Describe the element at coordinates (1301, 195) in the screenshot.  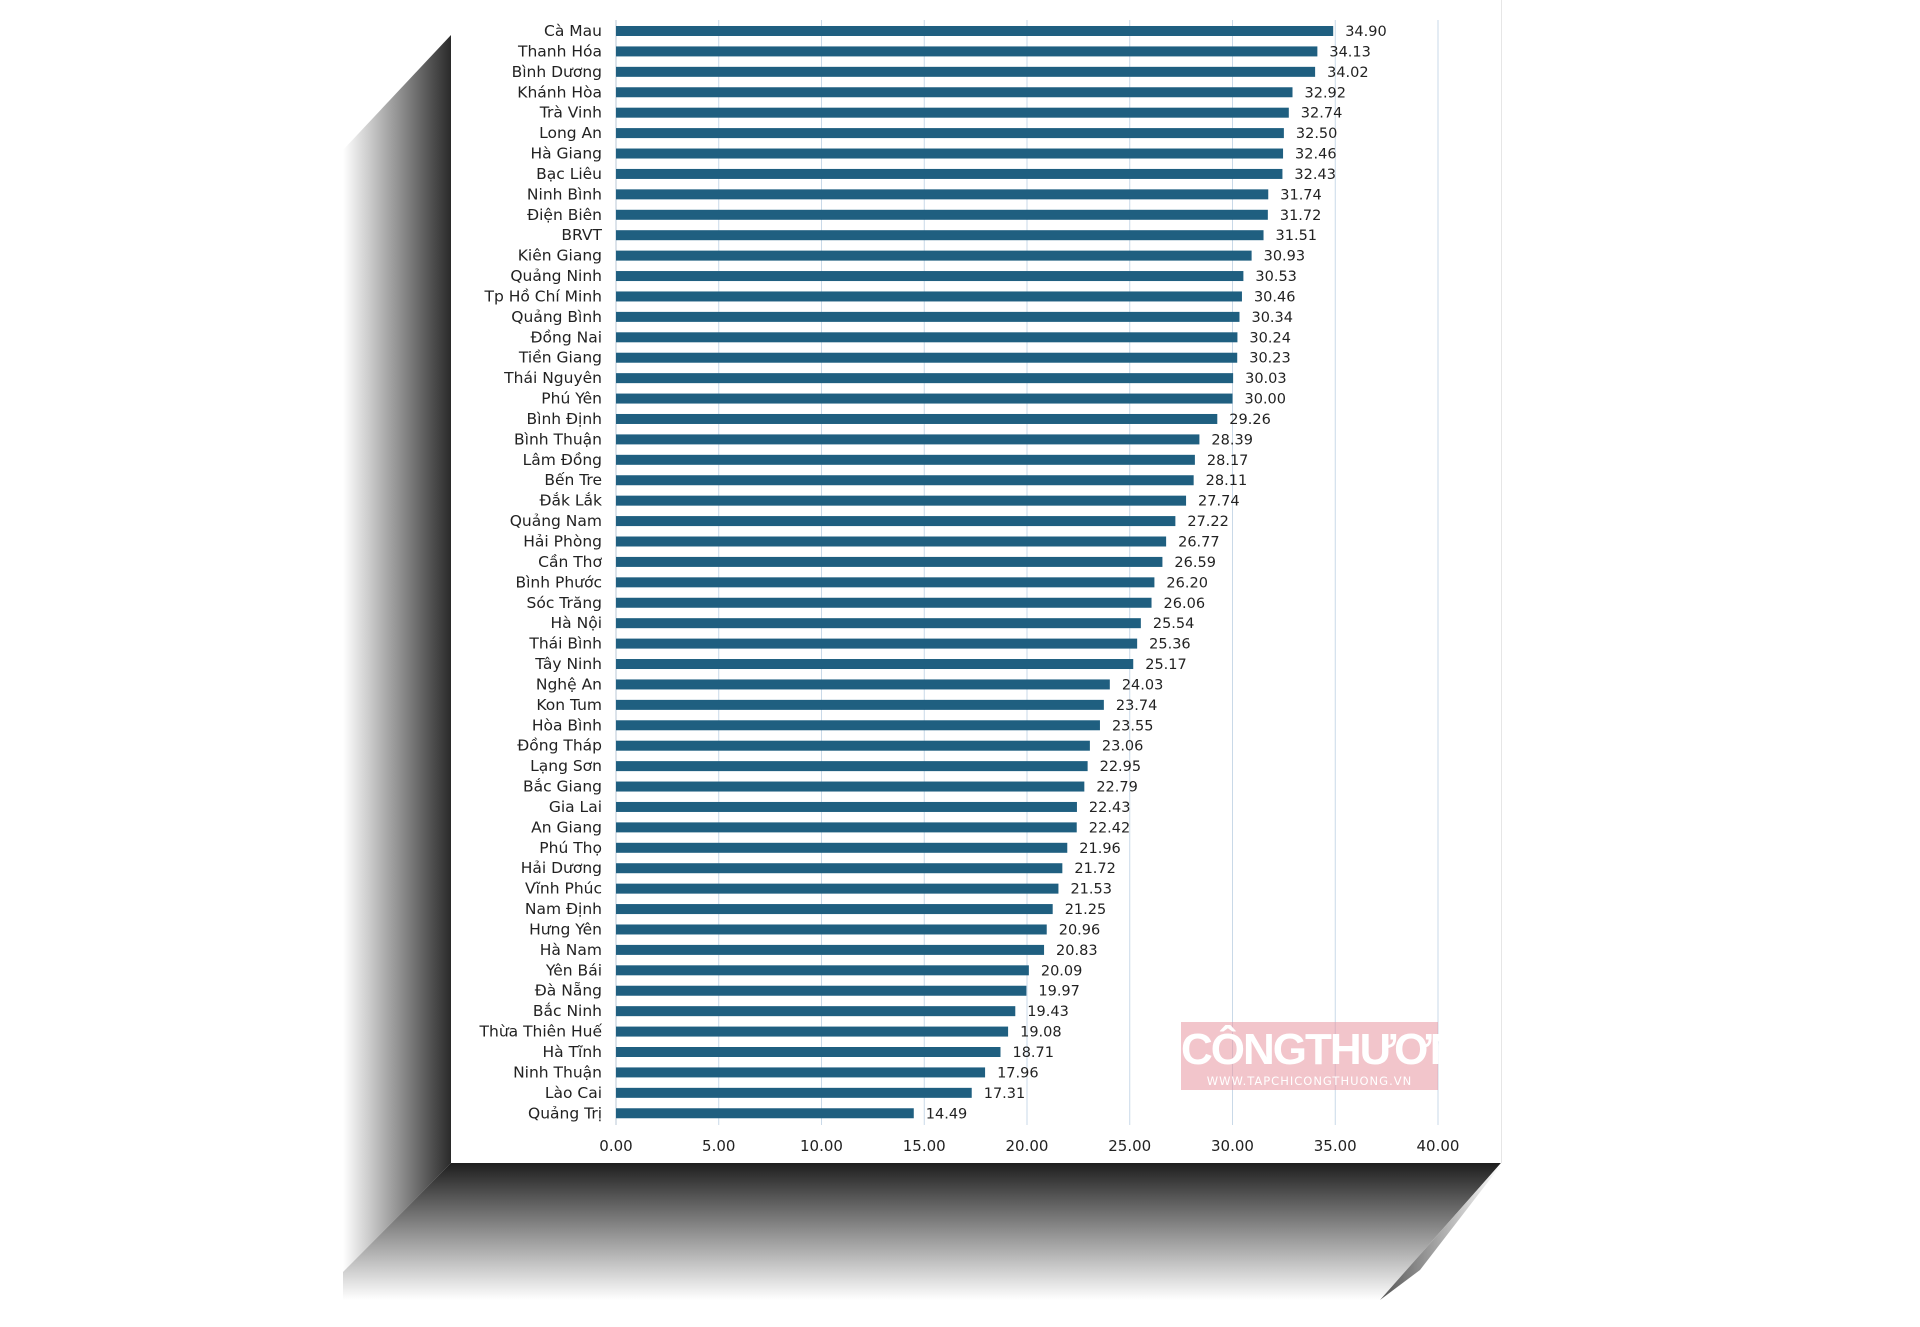
I see `value-label: 31.74` at that location.